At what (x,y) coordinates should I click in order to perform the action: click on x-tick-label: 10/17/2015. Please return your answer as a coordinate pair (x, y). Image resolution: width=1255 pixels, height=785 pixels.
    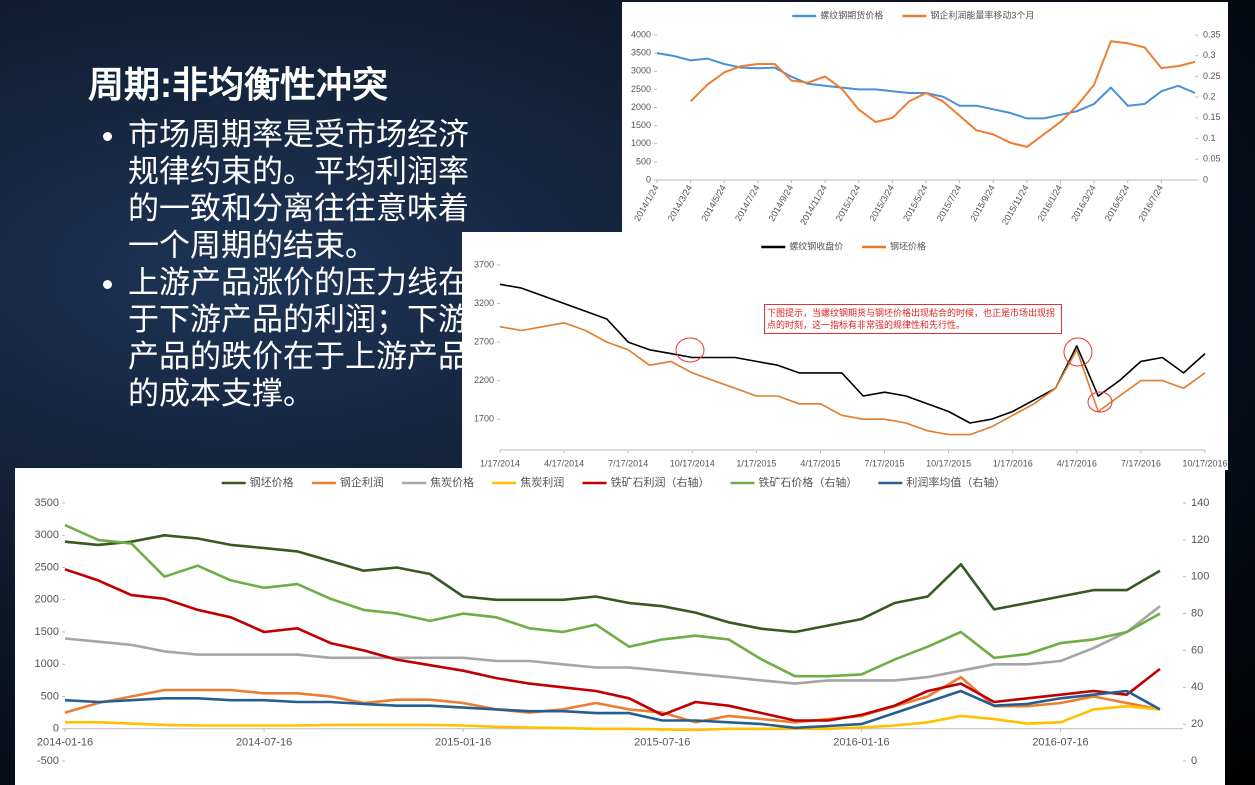
    Looking at the image, I should click on (948, 463).